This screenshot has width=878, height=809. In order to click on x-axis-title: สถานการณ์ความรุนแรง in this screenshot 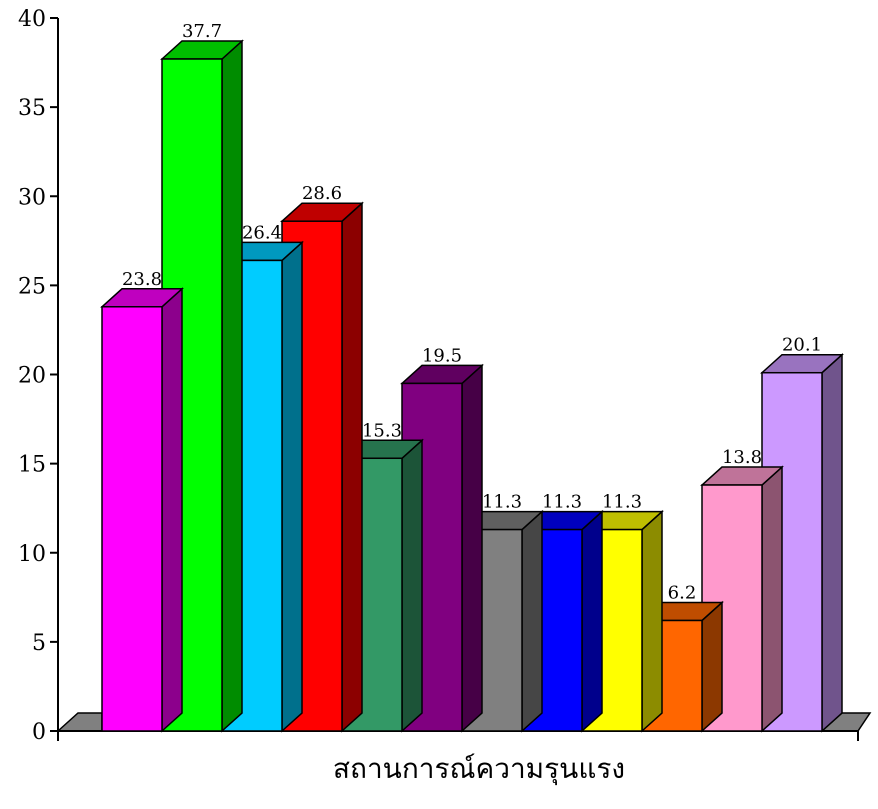, I will do `click(479, 769)`.